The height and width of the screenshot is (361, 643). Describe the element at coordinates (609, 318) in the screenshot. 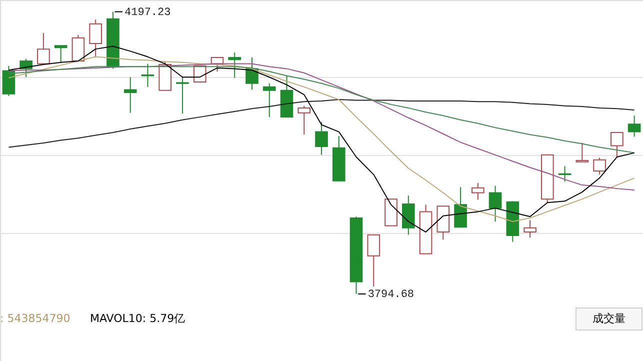

I see `annotation: 成交量` at that location.